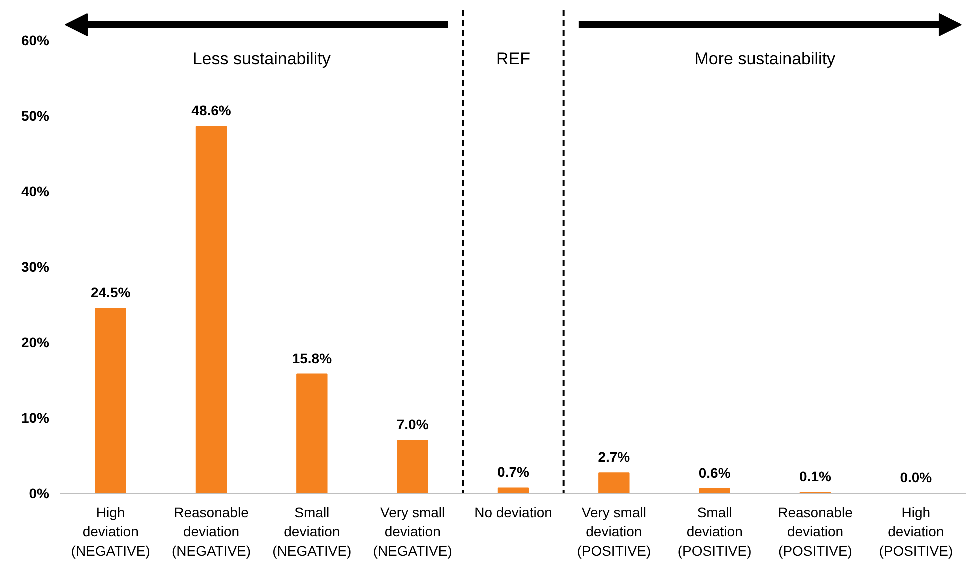 The image size is (976, 583). I want to click on y-tick-label: 20%, so click(35, 342).